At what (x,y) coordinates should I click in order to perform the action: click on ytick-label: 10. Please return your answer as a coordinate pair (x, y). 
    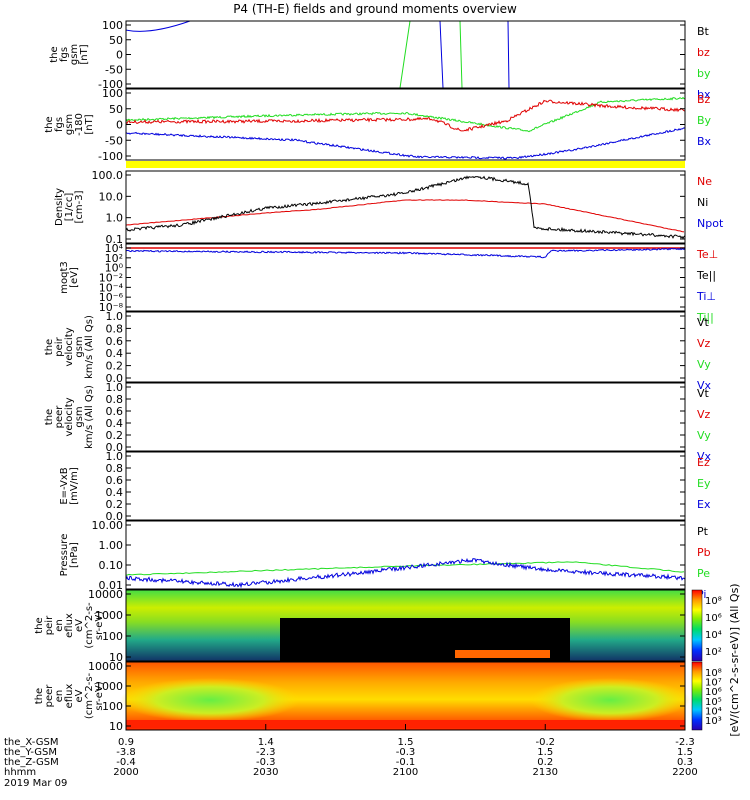
    Looking at the image, I should click on (116, 726).